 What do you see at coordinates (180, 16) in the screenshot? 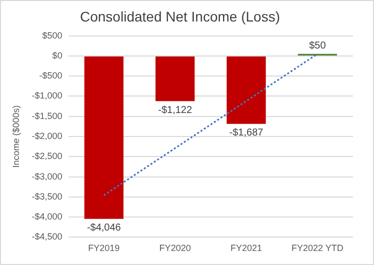
I see `chart-title: Consolidated Net Income (Loss)` at bounding box center [180, 16].